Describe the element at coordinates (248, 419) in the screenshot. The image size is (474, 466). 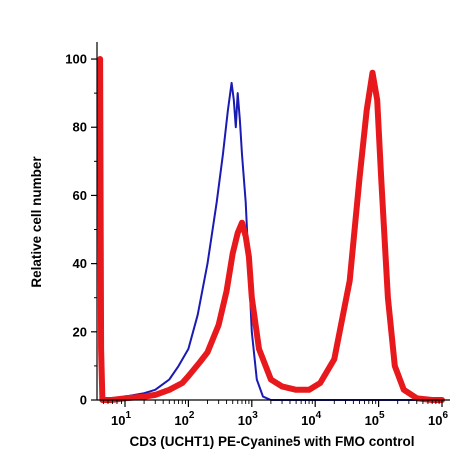
I see `x-tick-label: 10³` at that location.